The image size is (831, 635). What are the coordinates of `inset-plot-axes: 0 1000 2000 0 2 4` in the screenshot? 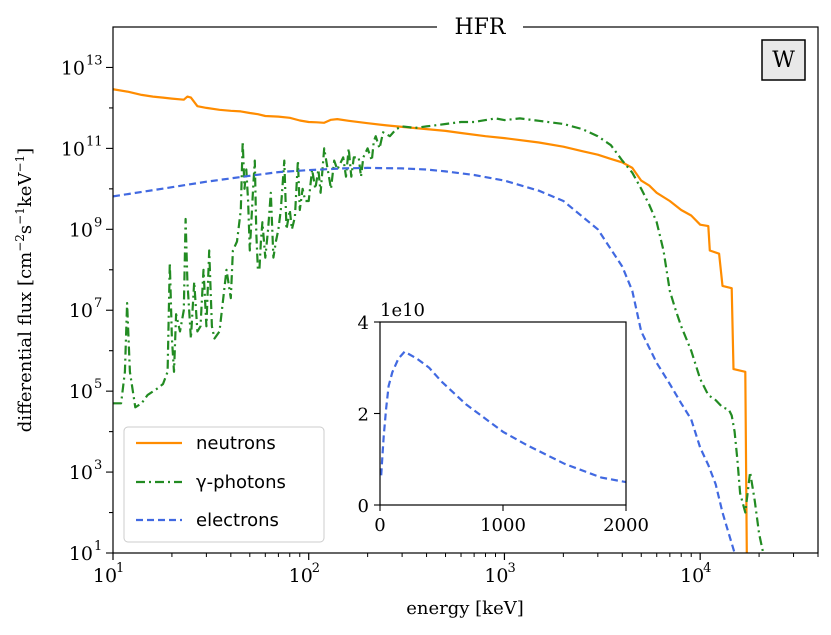 It's located at (503, 424).